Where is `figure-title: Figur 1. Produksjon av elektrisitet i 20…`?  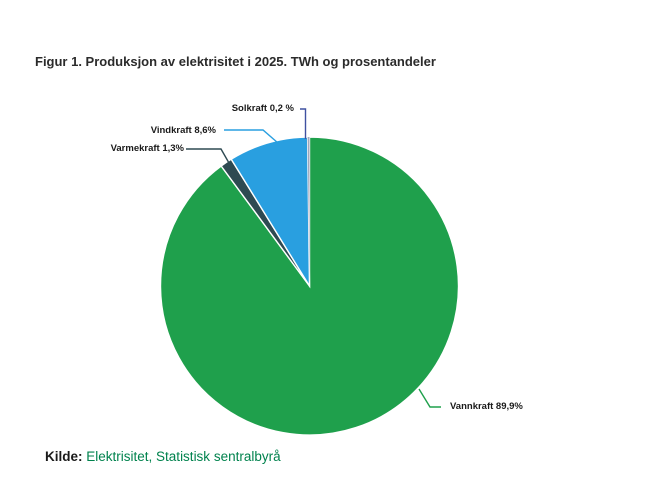 figure-title: Figur 1. Produksjon av elektrisitet i 20… is located at coordinates (235, 61).